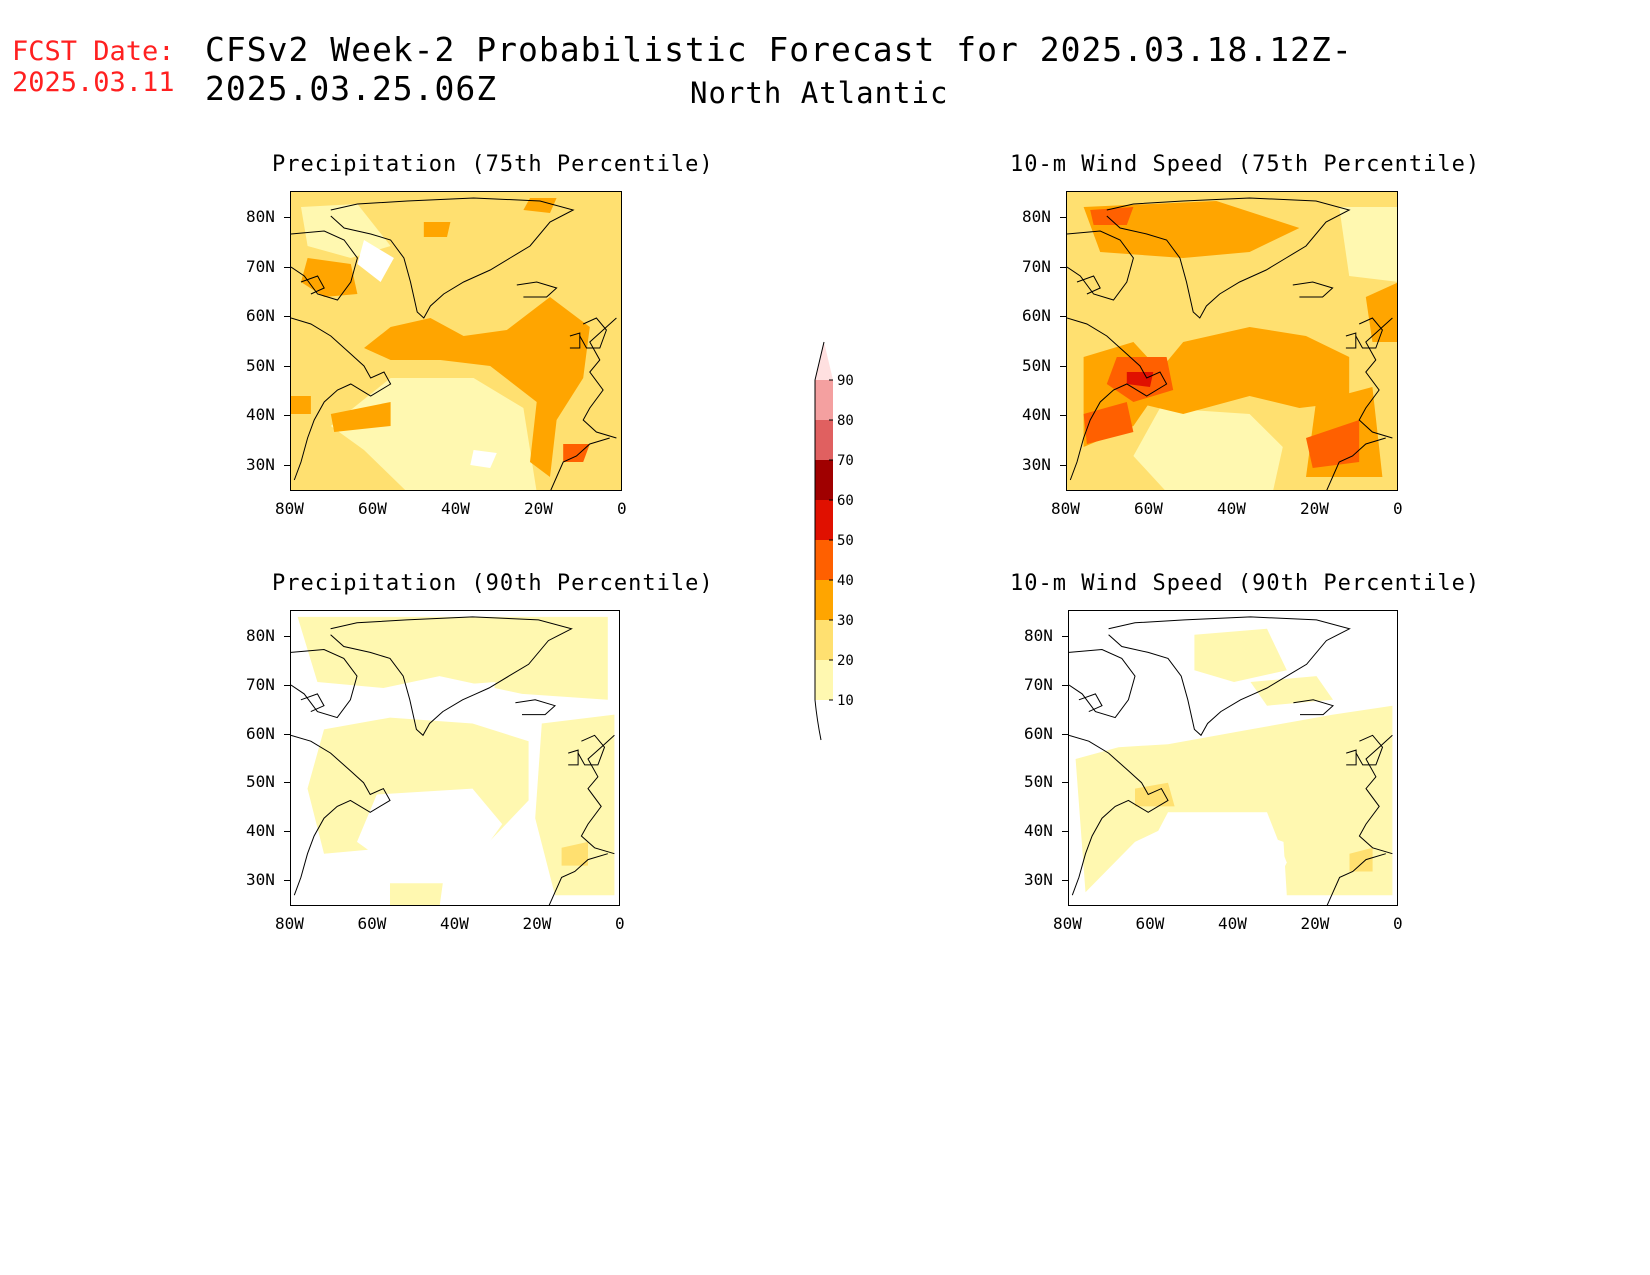  What do you see at coordinates (845, 381) in the screenshot?
I see `colorbar-label-90: 90` at bounding box center [845, 381].